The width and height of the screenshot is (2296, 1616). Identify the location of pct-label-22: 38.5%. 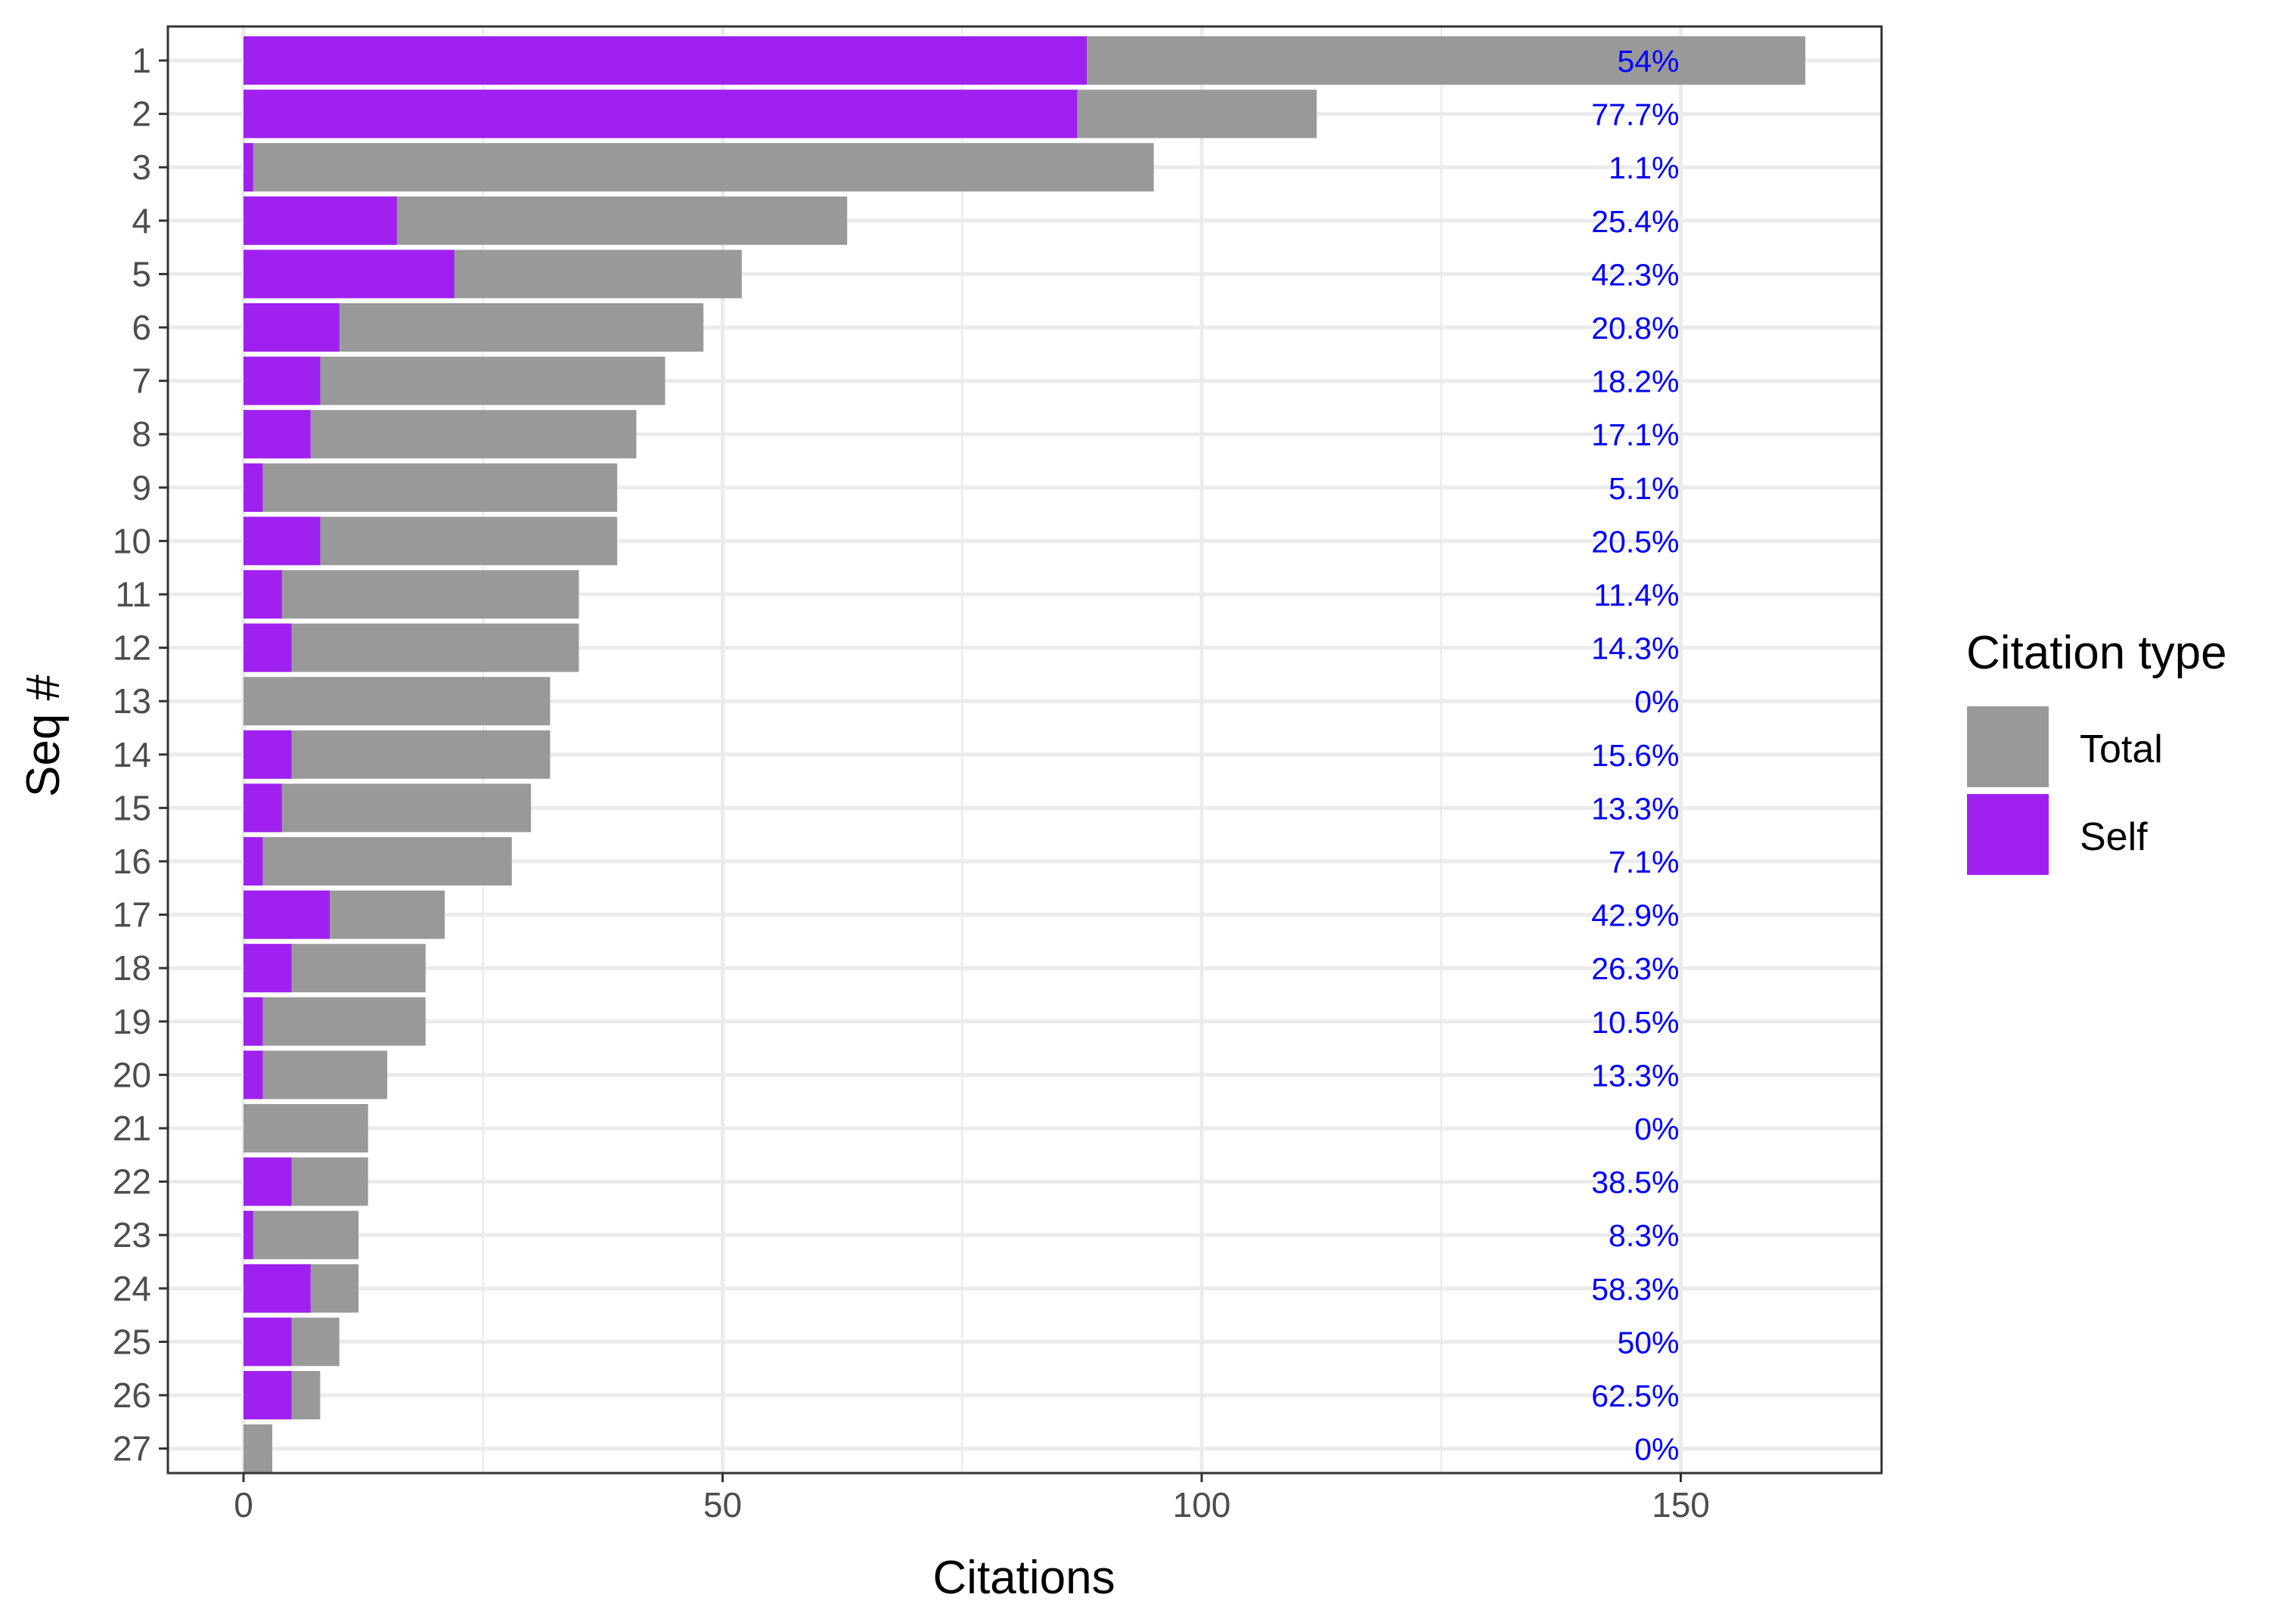
(1635, 1182).